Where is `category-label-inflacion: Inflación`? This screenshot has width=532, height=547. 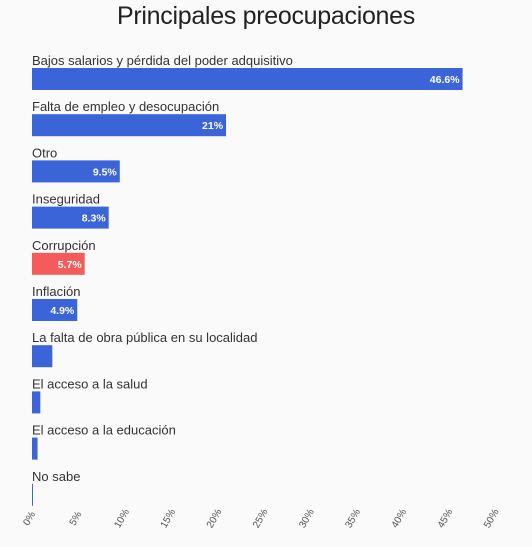
category-label-inflacion: Inflación is located at coordinates (56, 291).